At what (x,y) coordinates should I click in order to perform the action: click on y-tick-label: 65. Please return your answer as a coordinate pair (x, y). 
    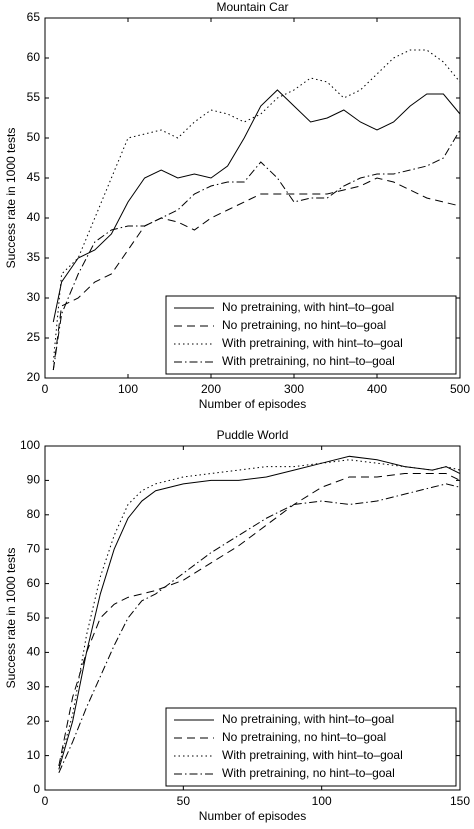
    Looking at the image, I should click on (34, 17).